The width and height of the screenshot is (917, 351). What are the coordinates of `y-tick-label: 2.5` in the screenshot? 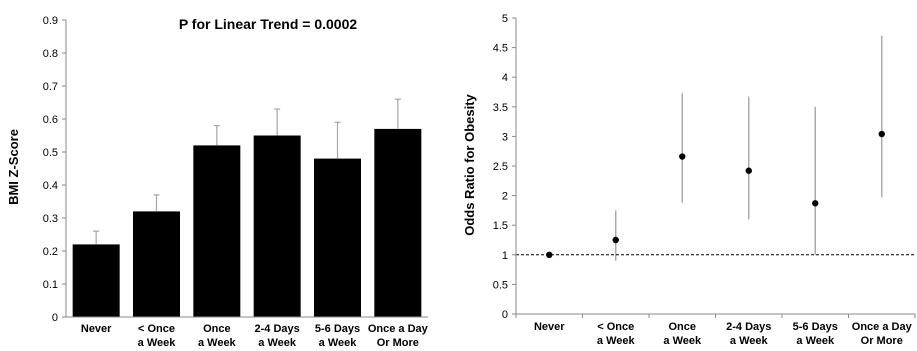 It's located at (500, 167).